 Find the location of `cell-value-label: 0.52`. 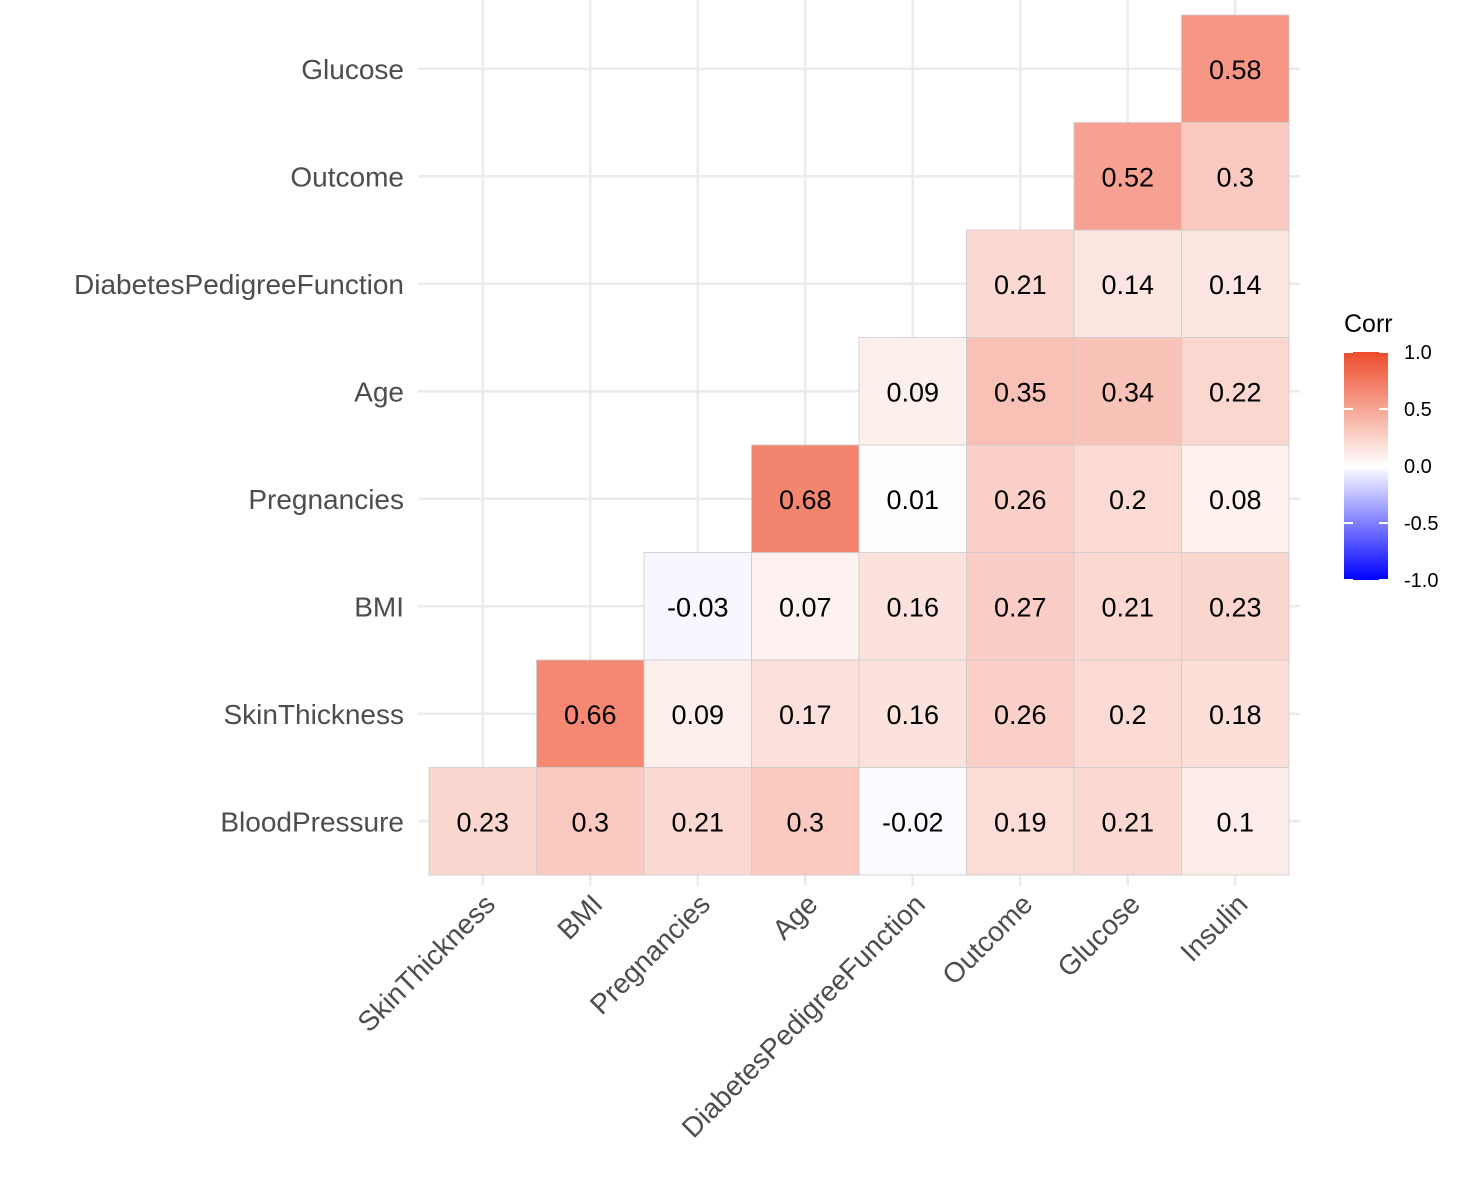

cell-value-label: 0.52 is located at coordinates (1127, 177).